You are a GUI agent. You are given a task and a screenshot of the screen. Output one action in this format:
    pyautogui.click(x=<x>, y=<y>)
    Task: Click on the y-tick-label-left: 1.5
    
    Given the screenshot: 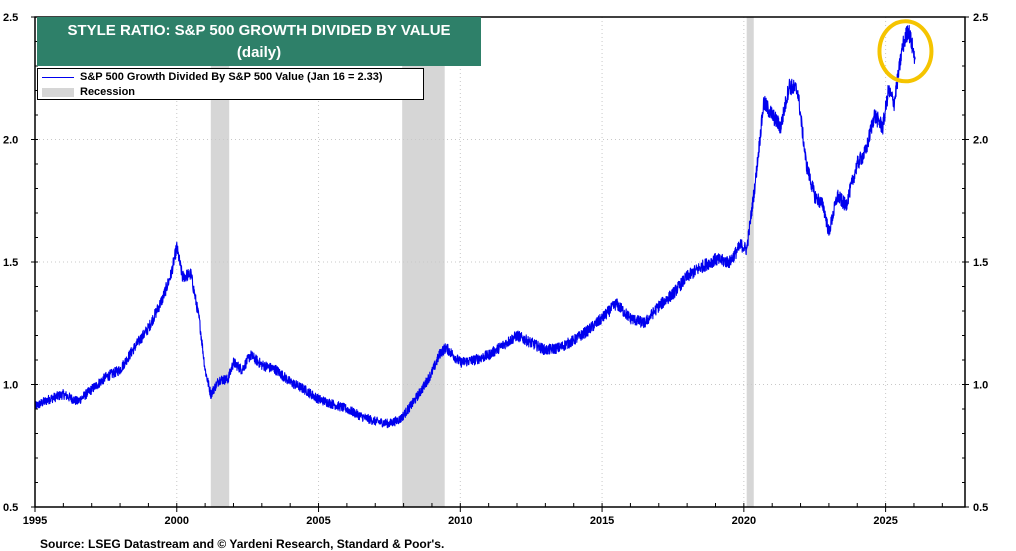 What is the action you would take?
    pyautogui.click(x=10, y=263)
    